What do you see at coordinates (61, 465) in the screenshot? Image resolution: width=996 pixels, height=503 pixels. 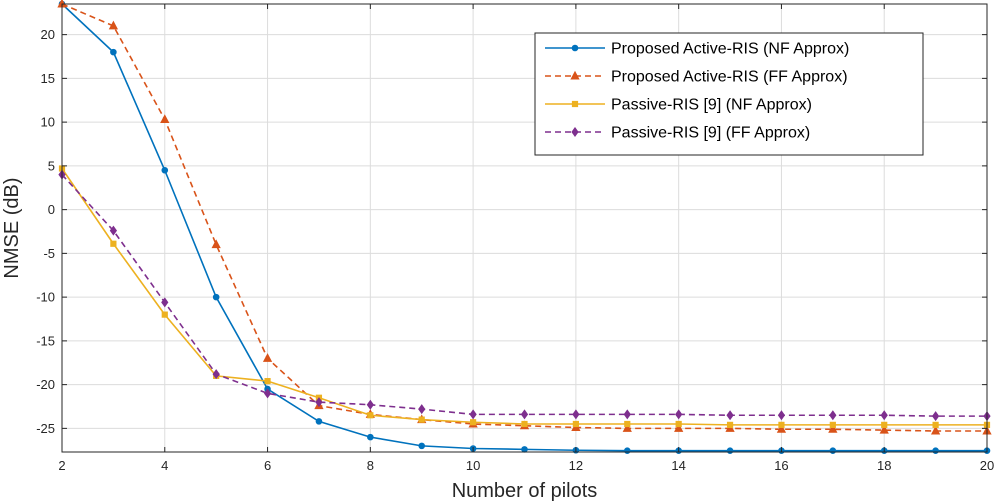 I see `x-tick-label: 2` at bounding box center [61, 465].